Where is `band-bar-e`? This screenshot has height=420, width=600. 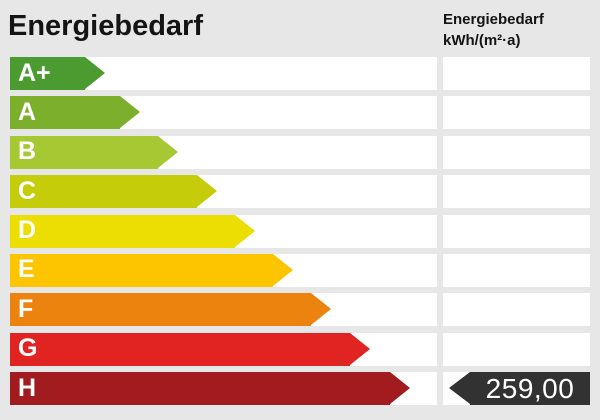 band-bar-e is located at coordinates (141, 270).